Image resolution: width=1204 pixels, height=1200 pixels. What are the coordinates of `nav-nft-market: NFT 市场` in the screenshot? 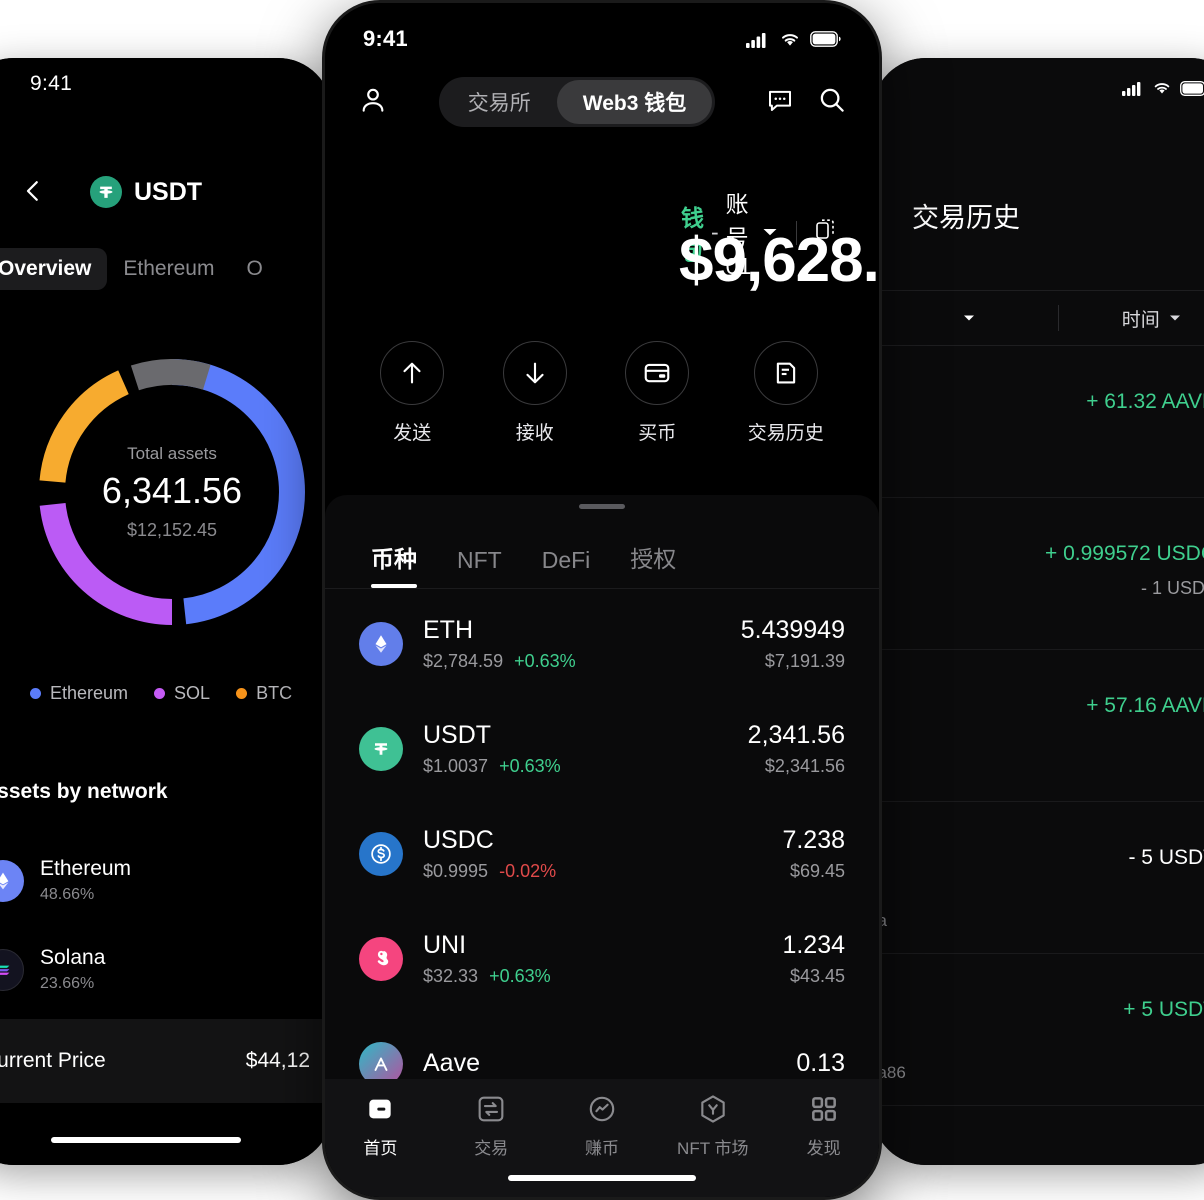 It's located at (712, 1126).